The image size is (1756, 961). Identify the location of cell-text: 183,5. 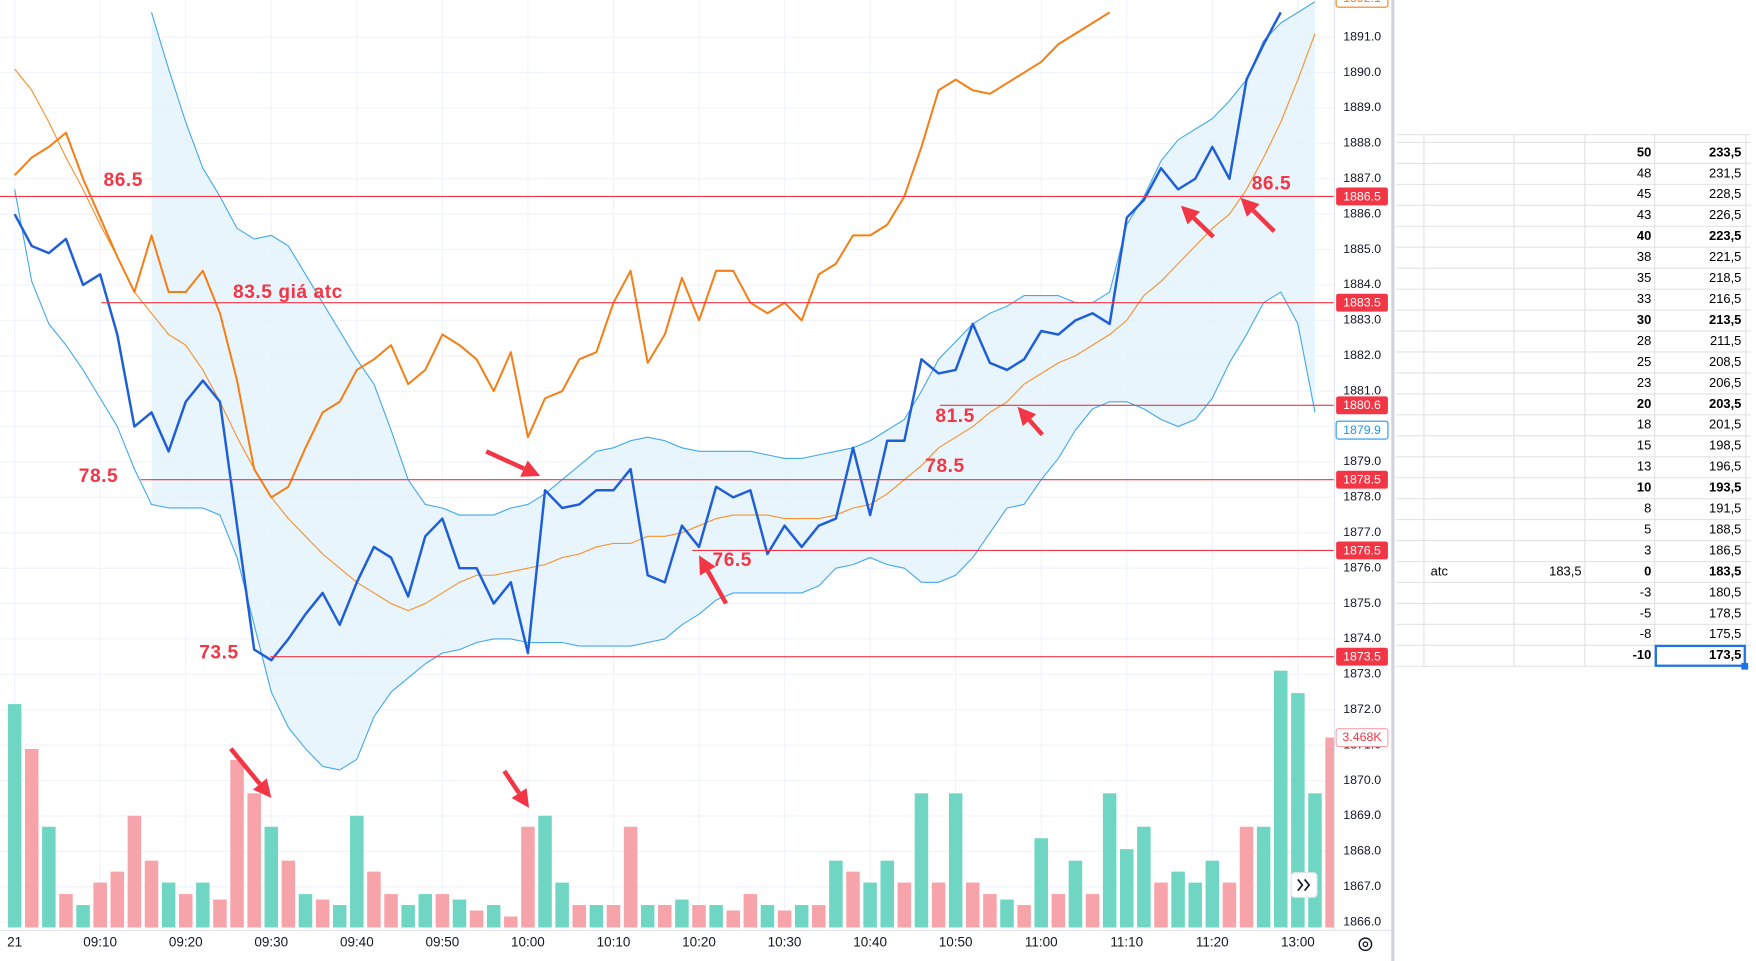
(1725, 570).